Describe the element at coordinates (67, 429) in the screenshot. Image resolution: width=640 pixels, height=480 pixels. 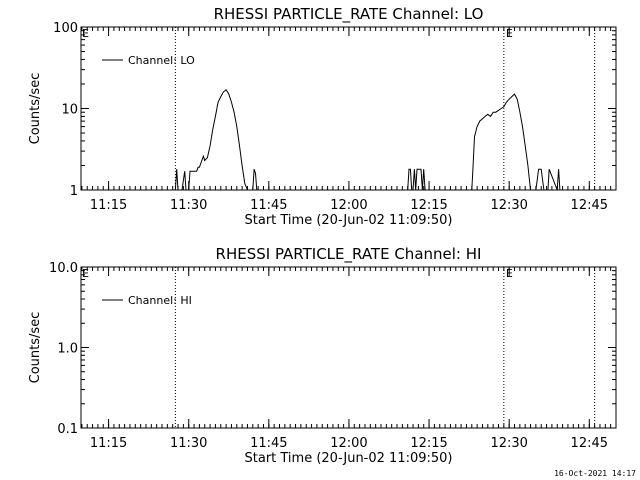
I see `y-tick-label: 0.1` at that location.